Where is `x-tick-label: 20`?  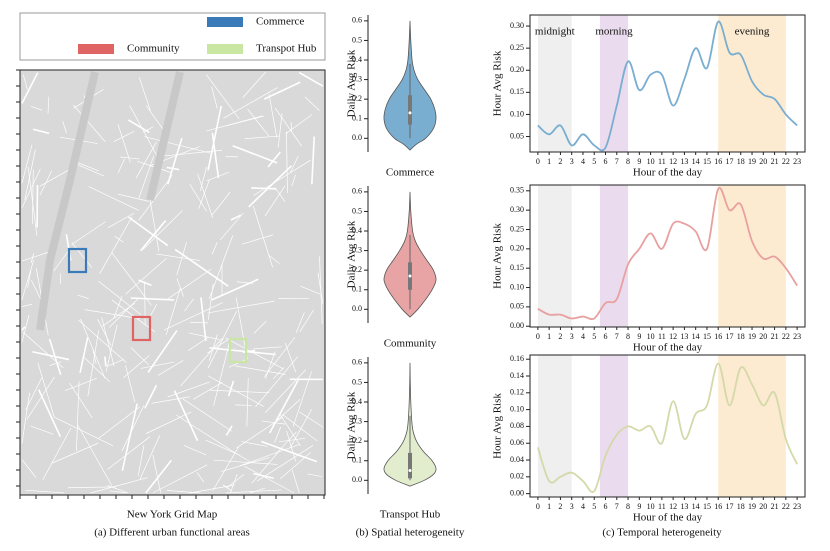 x-tick-label: 20 is located at coordinates (763, 336).